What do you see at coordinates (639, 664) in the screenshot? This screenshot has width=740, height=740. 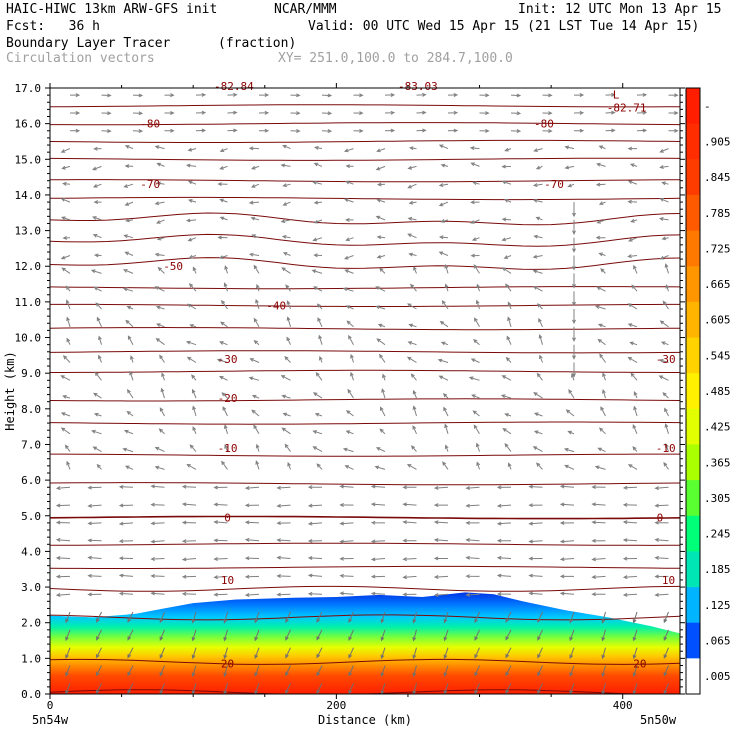 I see `contour-label: 20` at bounding box center [639, 664].